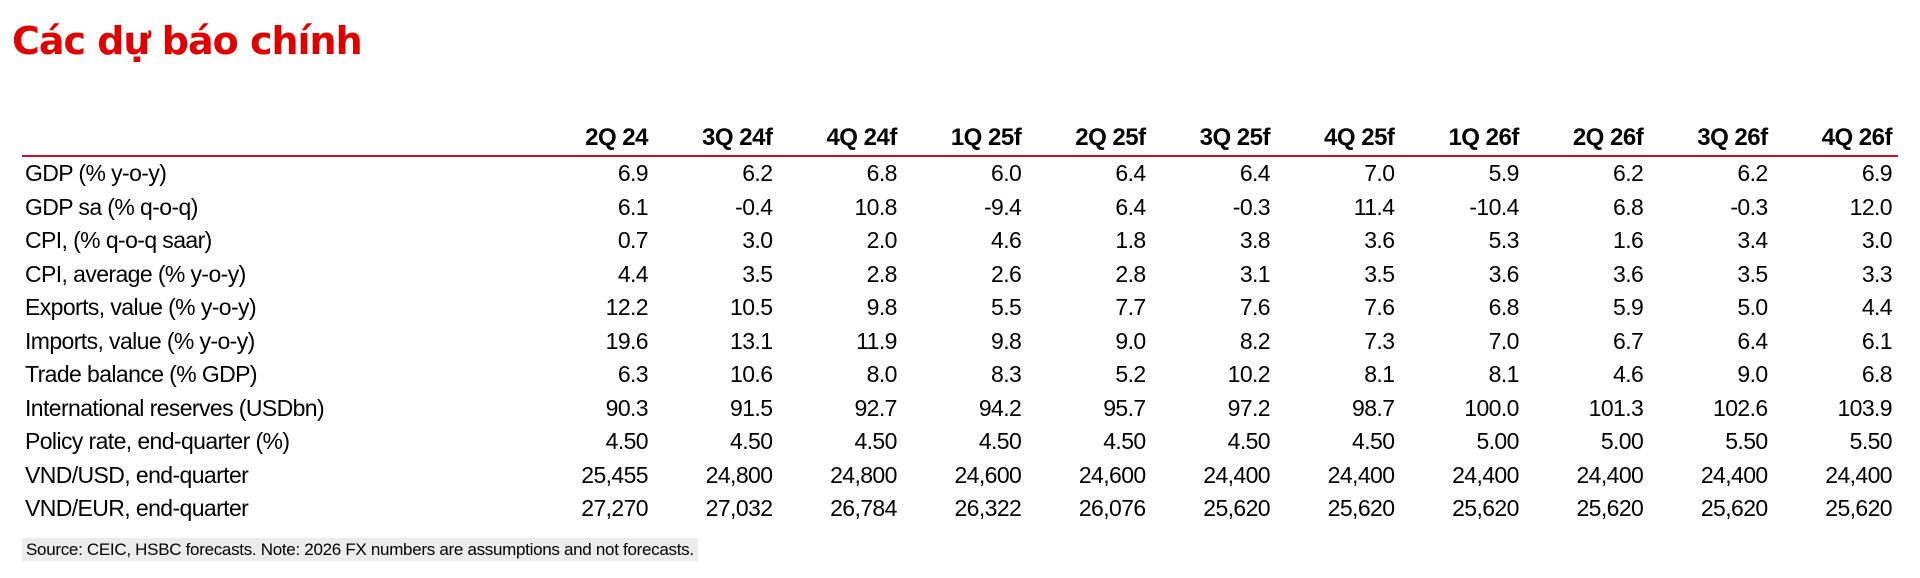 This screenshot has height=578, width=1920. I want to click on row-label: VND/EUR, end-quarter, so click(137, 508).